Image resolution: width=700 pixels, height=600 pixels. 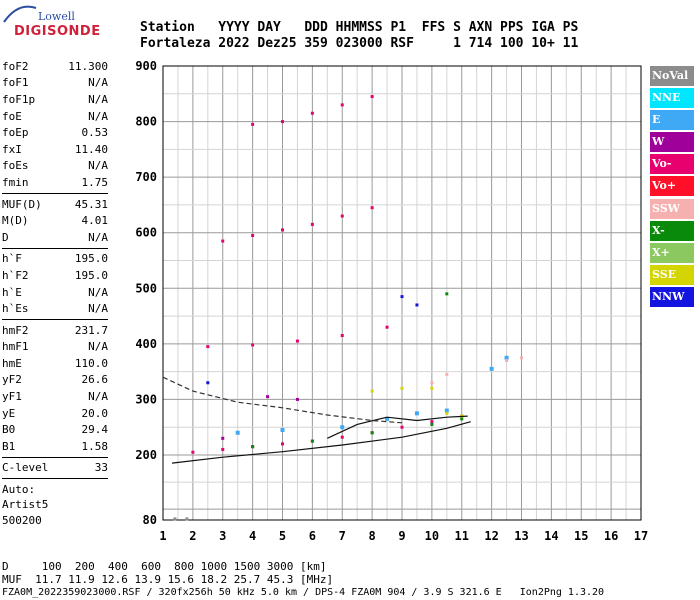 What do you see at coordinates (672, 296) in the screenshot?
I see `legend-item-nnw: NNW` at bounding box center [672, 296].